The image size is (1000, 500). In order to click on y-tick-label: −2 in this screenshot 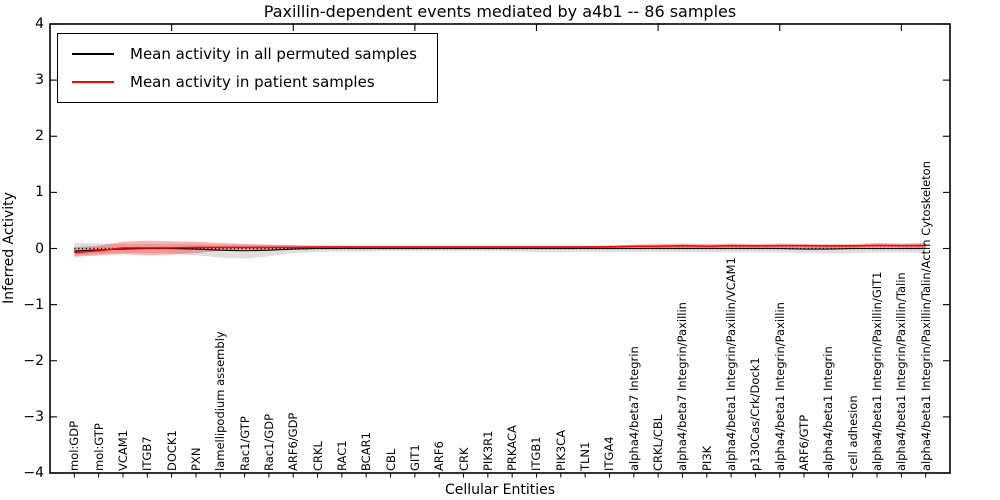, I will do `click(33, 360)`.